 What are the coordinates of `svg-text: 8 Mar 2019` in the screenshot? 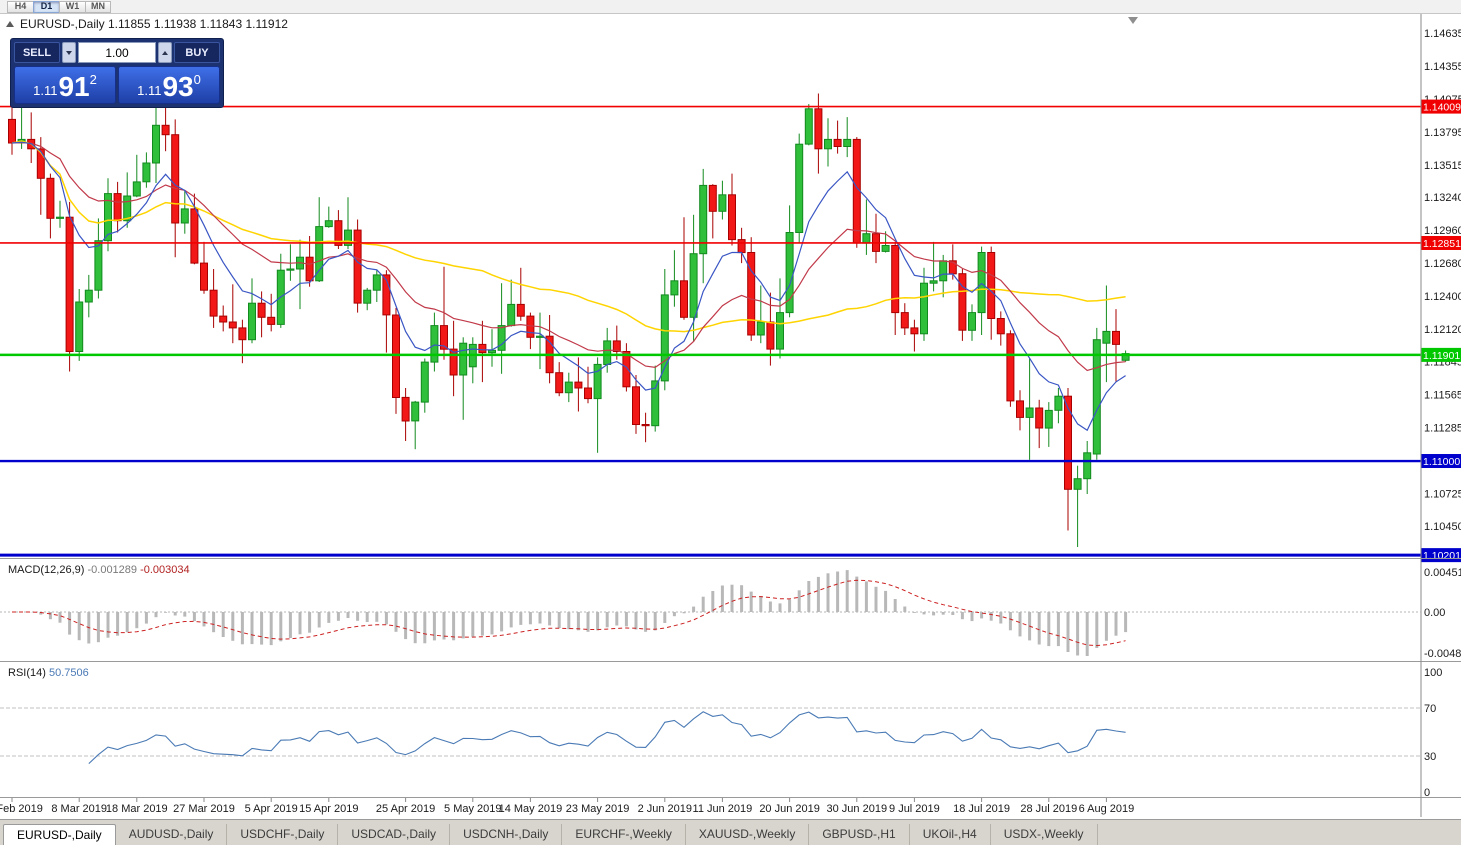 It's located at (79, 809).